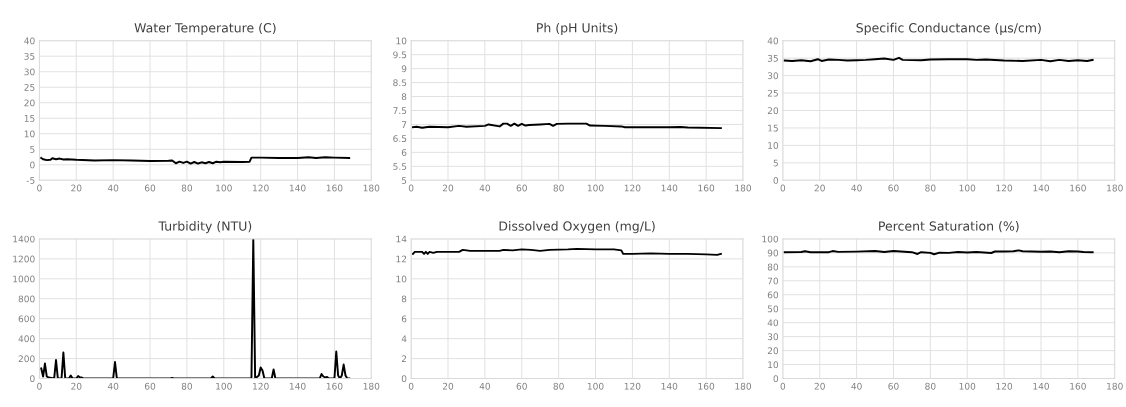 The image size is (1126, 407). I want to click on y-tick-label: 7, so click(404, 124).